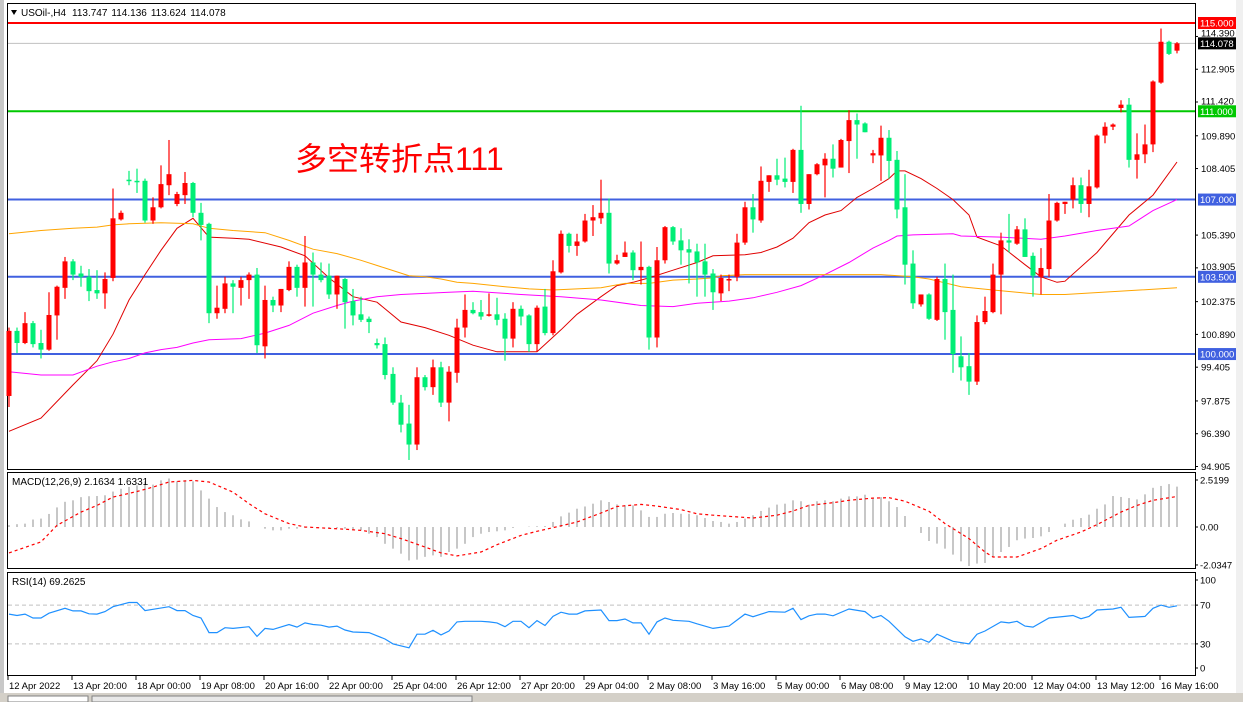 The image size is (1243, 702). I want to click on low-value: 113.624, so click(169, 13).